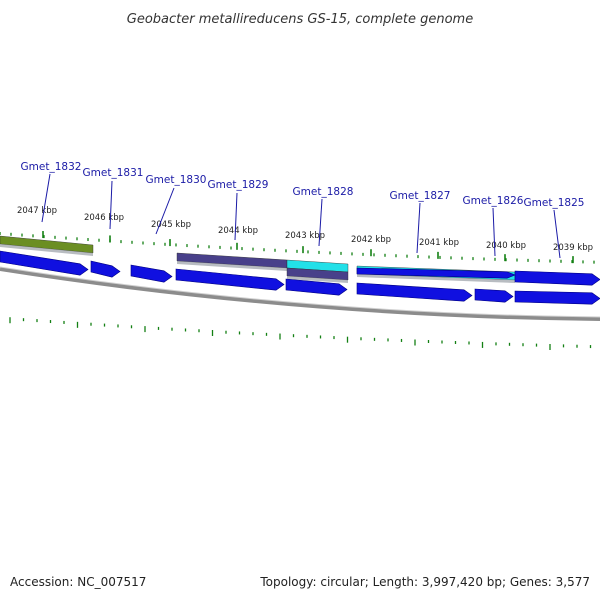 This screenshot has height=600, width=600. I want to click on kbp-label: 2046 kbp, so click(104, 218).